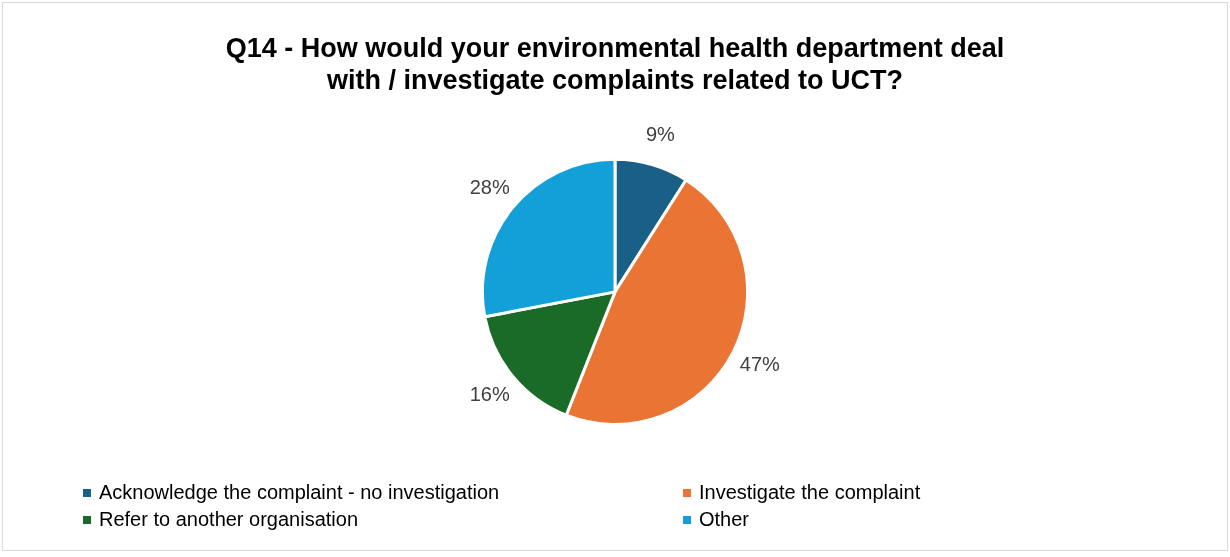  What do you see at coordinates (724, 519) in the screenshot?
I see `legend-label: Other` at bounding box center [724, 519].